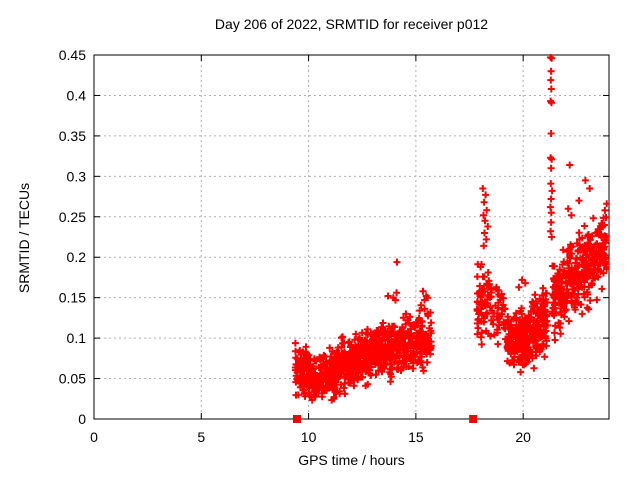  I want to click on y-tick-label: 0.3, so click(77, 176).